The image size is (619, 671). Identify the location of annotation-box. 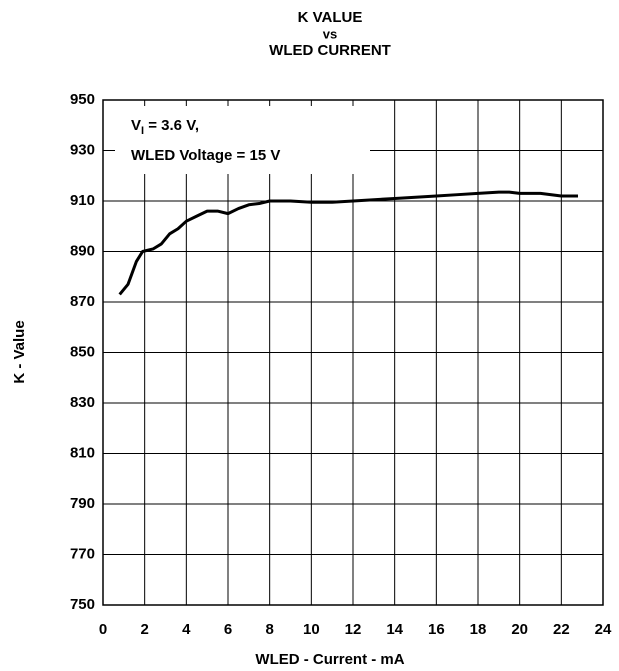
(242, 140).